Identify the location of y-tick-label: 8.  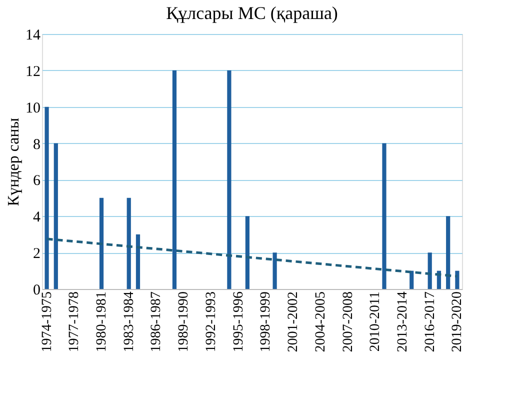
(36, 144).